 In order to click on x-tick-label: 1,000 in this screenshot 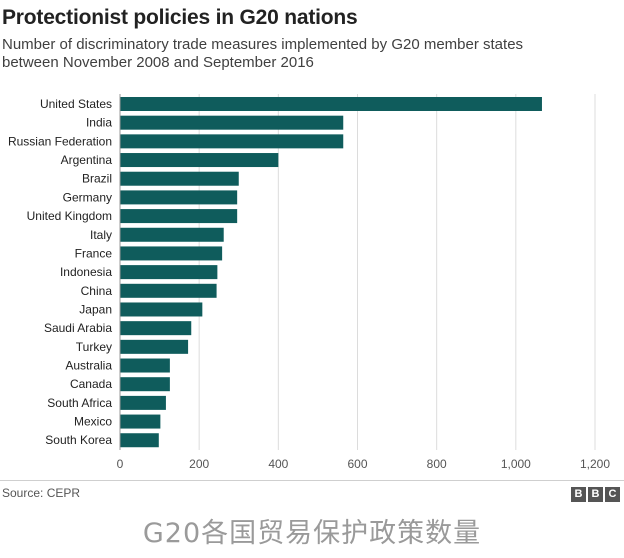, I will do `click(516, 464)`.